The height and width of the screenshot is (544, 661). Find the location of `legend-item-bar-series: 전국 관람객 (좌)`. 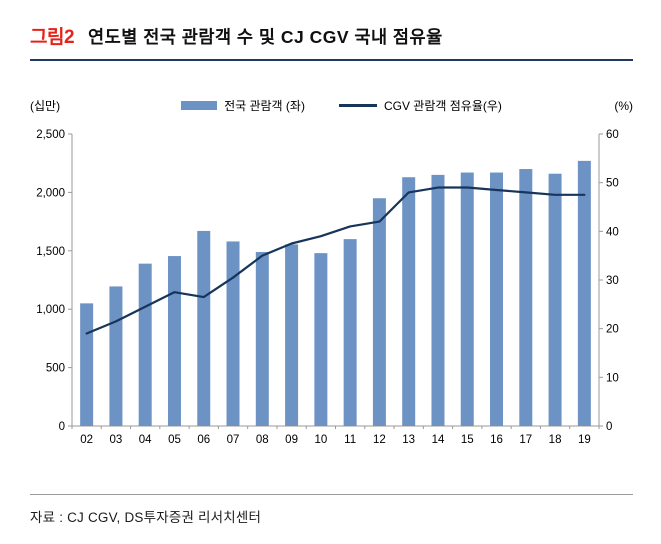

legend-item-bar-series: 전국 관람객 (좌) is located at coordinates (243, 105).